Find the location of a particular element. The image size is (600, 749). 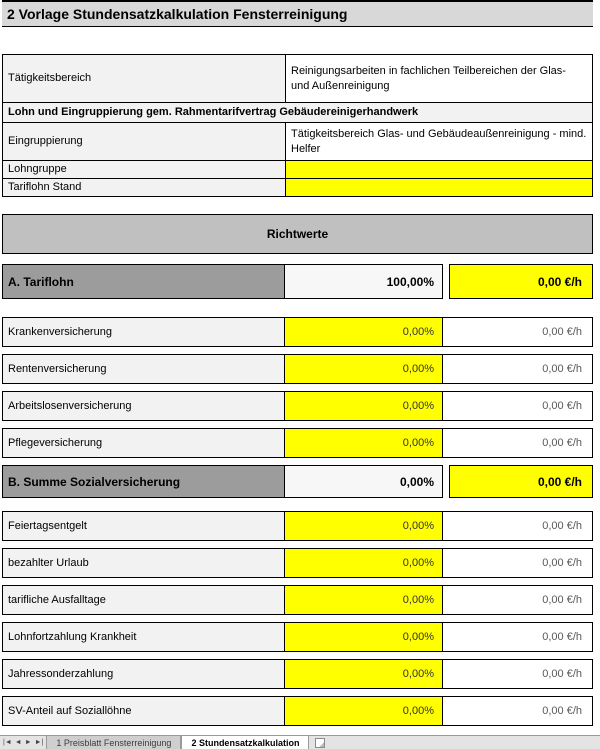

tab-next-icon: ► is located at coordinates (28, 742).